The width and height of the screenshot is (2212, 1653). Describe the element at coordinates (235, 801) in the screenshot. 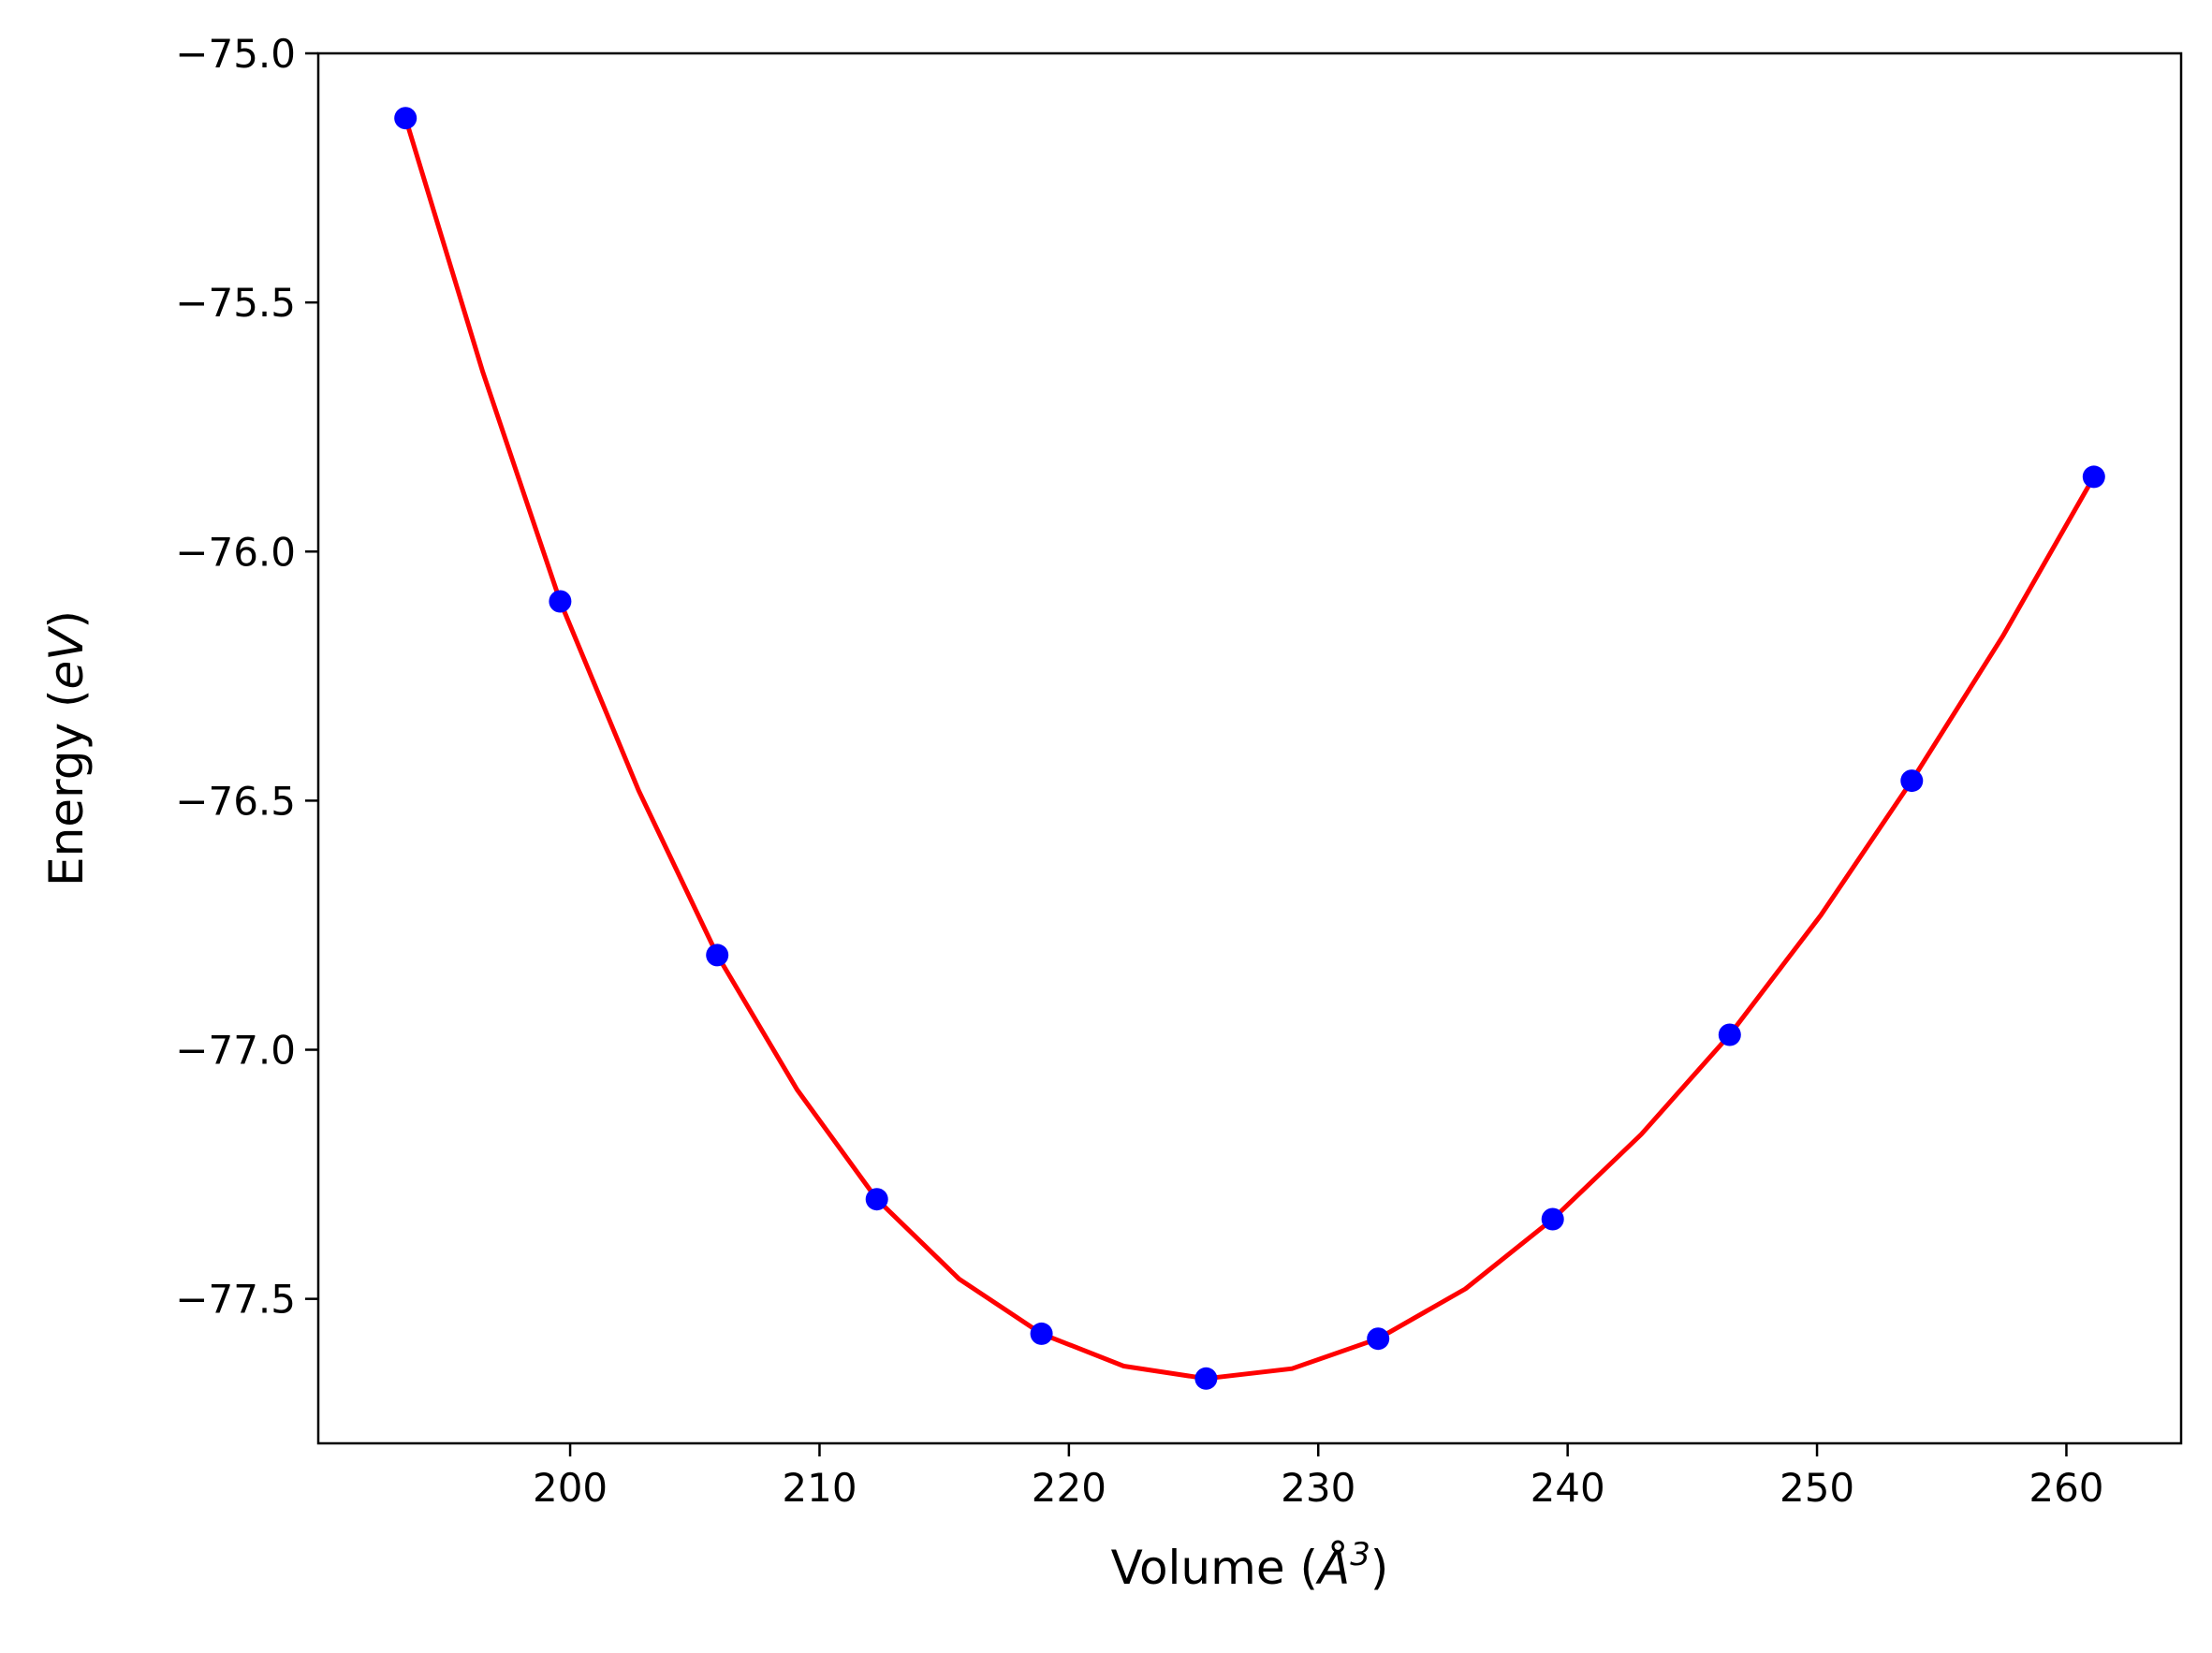

I see `y-tick-label: −76.5` at that location.